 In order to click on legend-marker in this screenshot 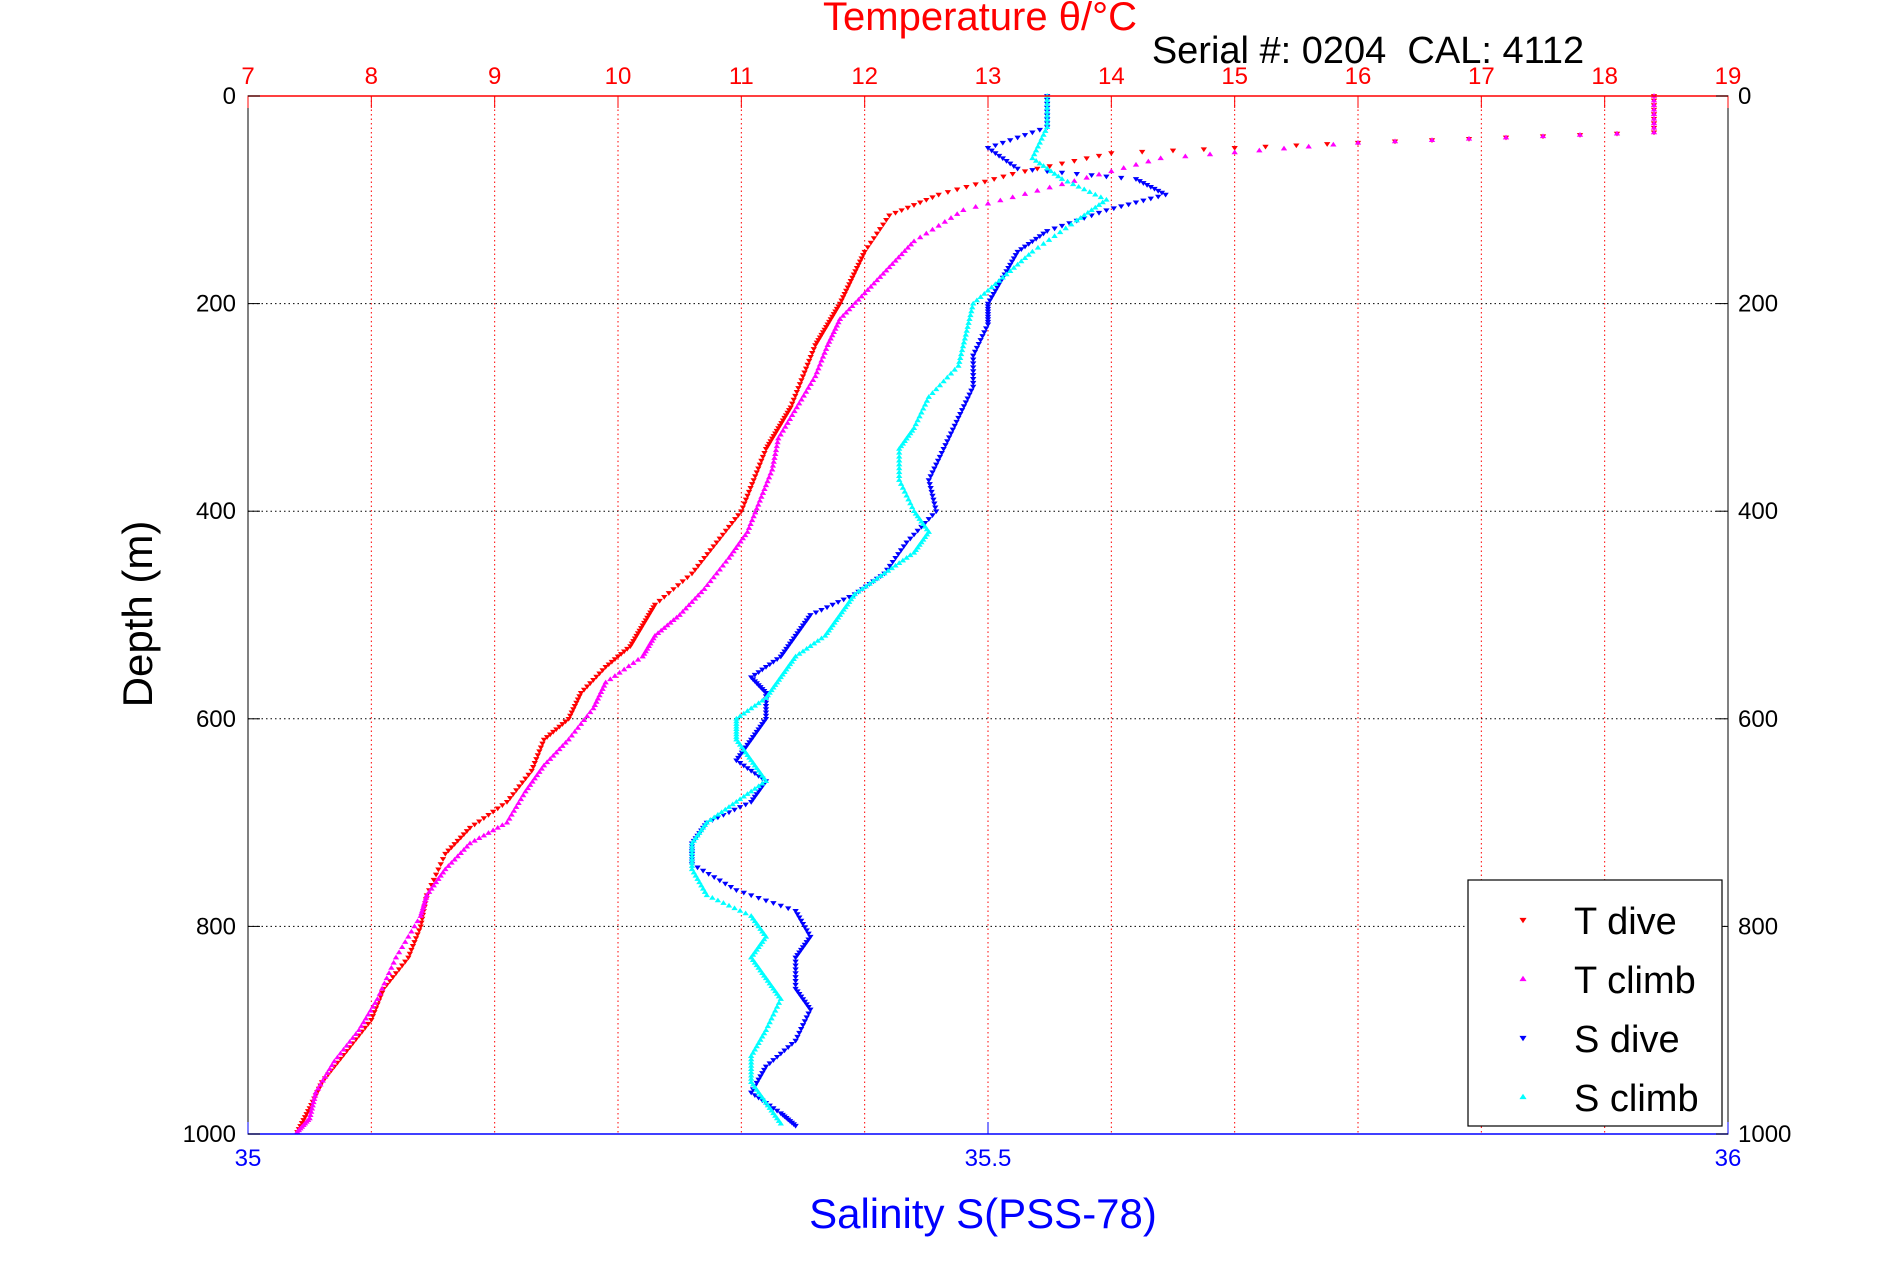, I will do `click(1523, 1096)`.